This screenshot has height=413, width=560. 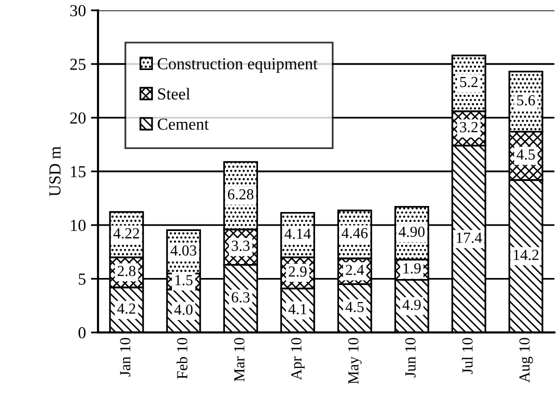 I want to click on legend-label: Steel, so click(x=174, y=94).